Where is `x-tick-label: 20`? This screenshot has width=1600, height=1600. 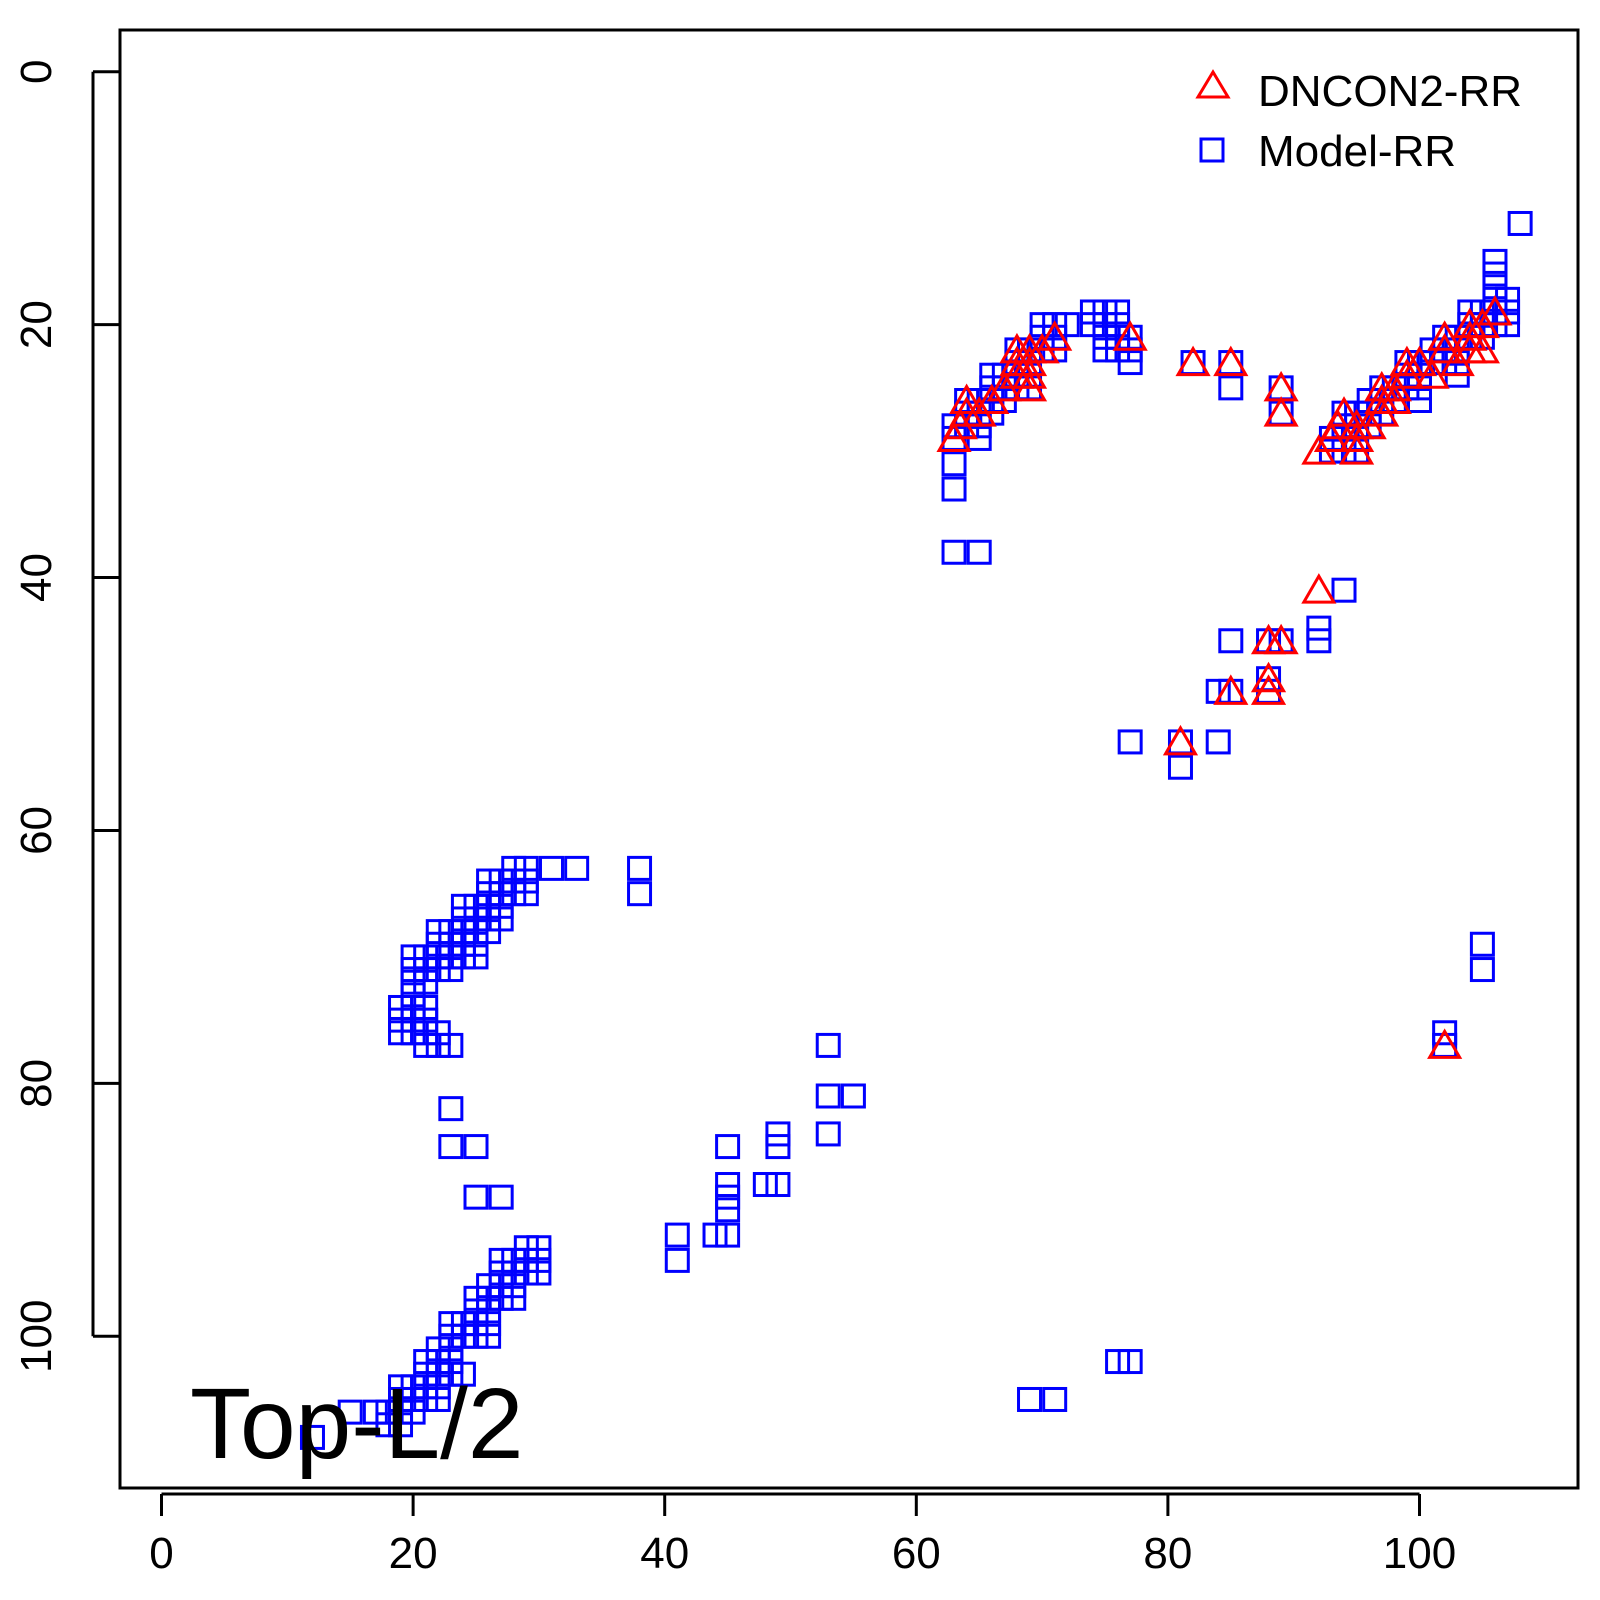
x-tick-label: 20 is located at coordinates (413, 1553).